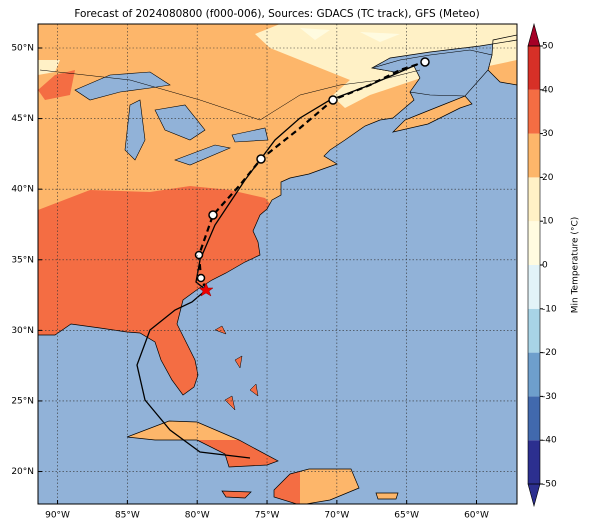 This screenshot has width=592, height=528. I want to click on colorbar-tick-label: 30, so click(548, 134).